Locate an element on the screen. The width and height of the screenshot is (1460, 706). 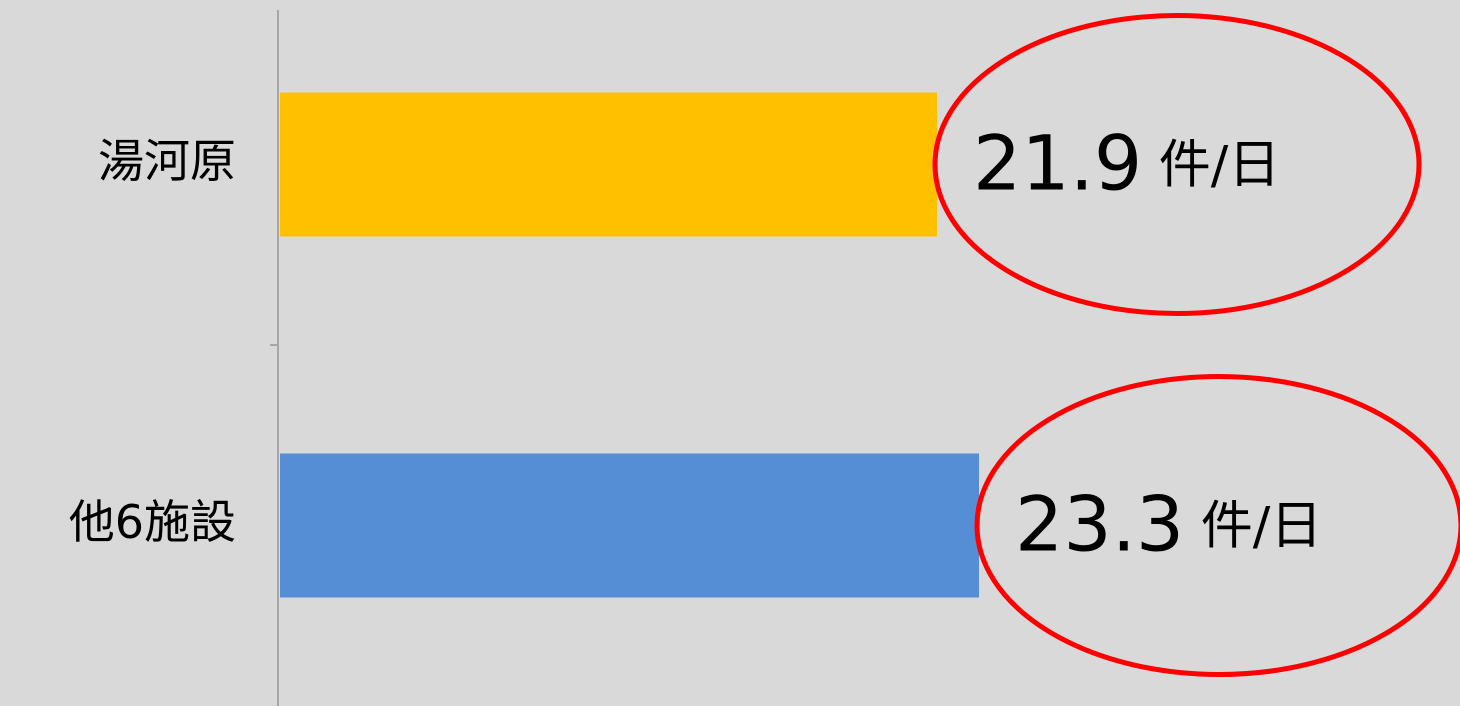
category-label: 湯河原 is located at coordinates (167, 161).